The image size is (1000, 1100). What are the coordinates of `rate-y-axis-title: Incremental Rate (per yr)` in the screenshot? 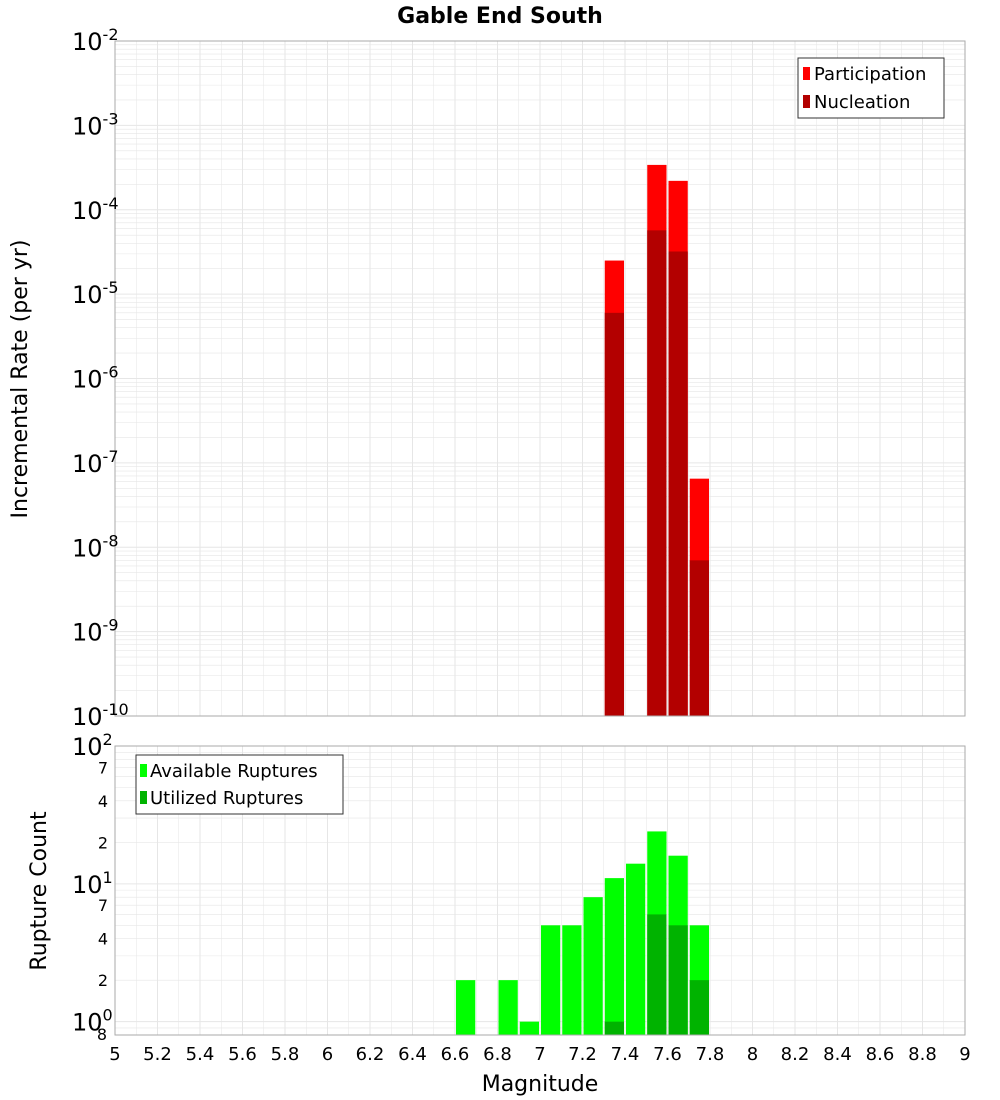 It's located at (20, 379).